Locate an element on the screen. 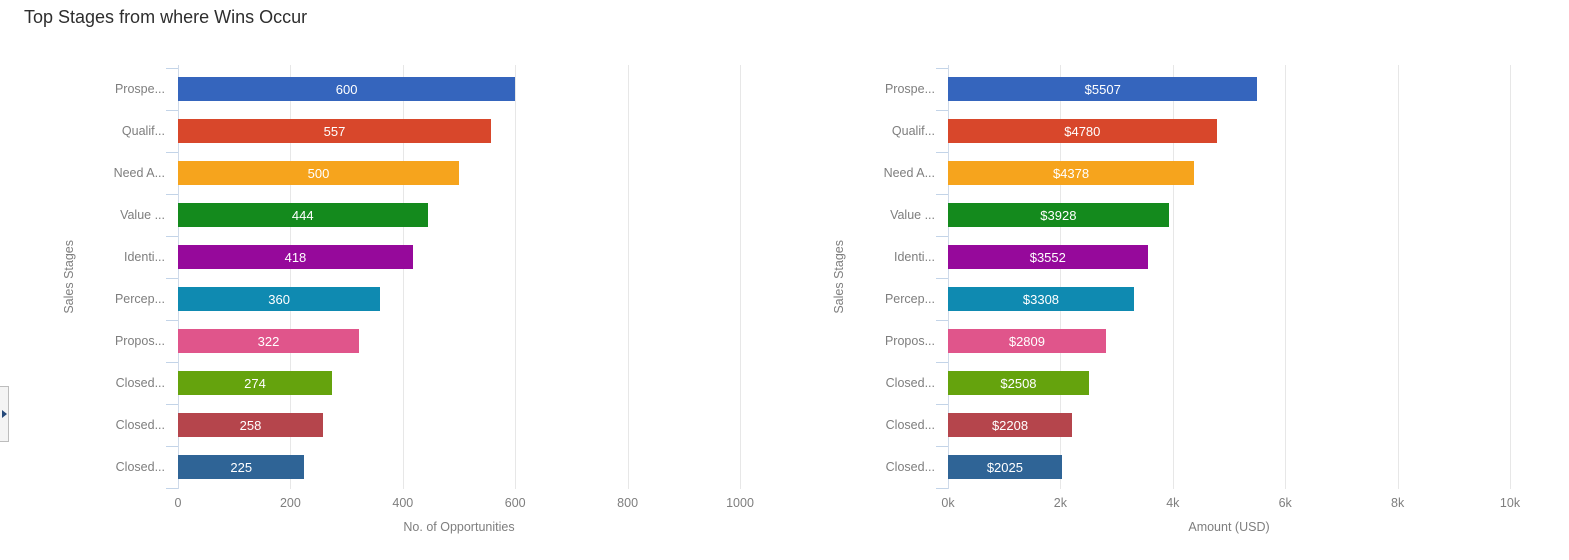 The image size is (1569, 560). x-axis-title: No. of Opportunities is located at coordinates (459, 527).